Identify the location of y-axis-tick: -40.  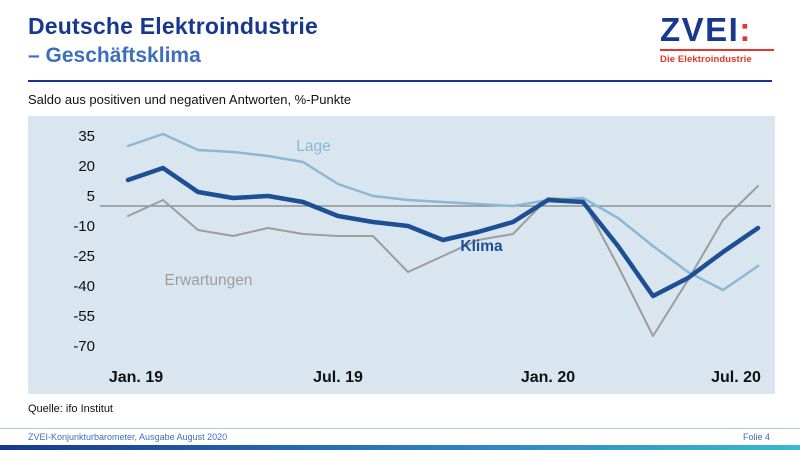
(84, 286).